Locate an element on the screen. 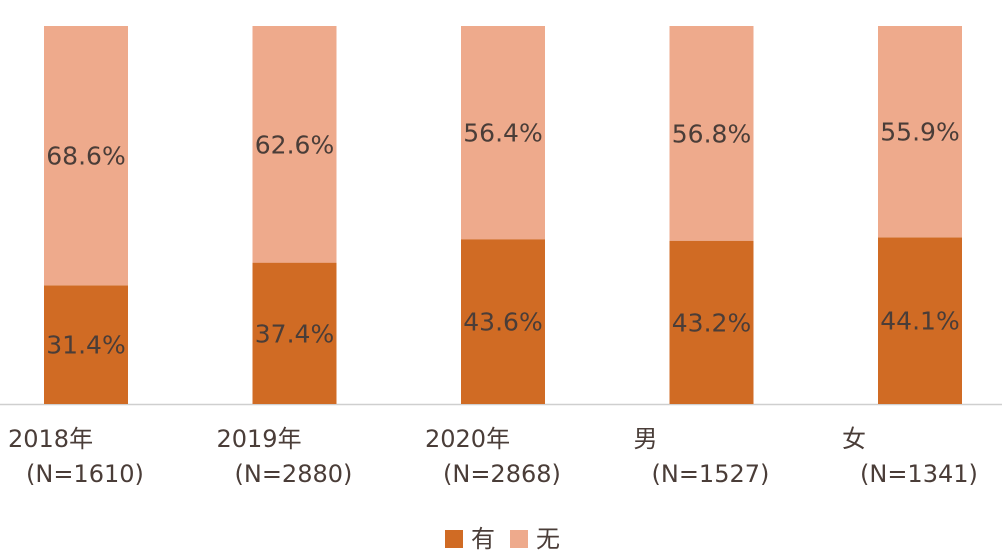 The height and width of the screenshot is (560, 1002). x-tick-label: 2019年 is located at coordinates (259, 439).